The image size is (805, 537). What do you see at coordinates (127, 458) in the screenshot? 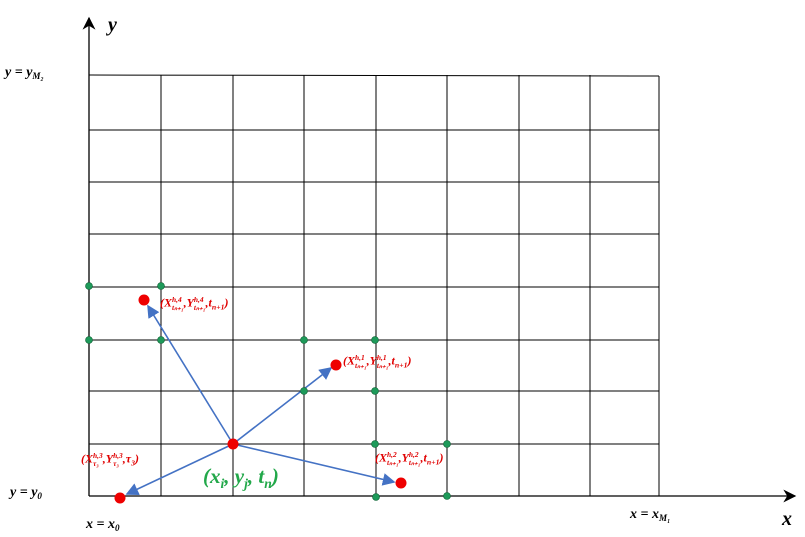
I see `label-text: ,τ` at bounding box center [127, 458].